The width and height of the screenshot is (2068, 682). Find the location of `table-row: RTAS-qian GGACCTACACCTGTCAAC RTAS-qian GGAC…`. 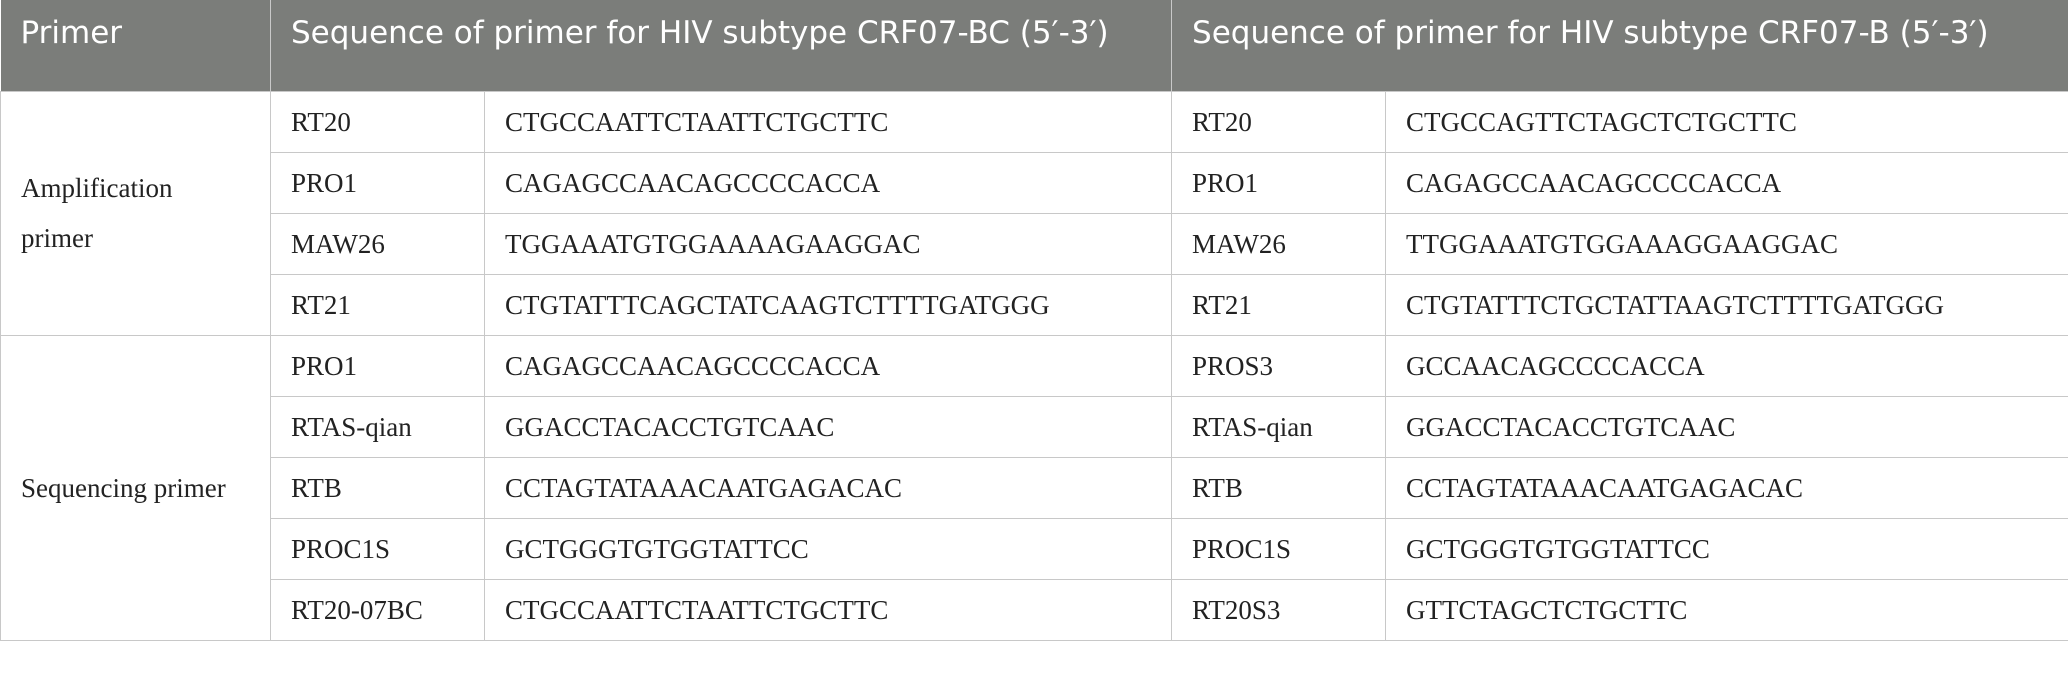

table-row: RTAS-qian GGACCTACACCTGTCAAC RTAS-qian GGAC… is located at coordinates (1034, 426).